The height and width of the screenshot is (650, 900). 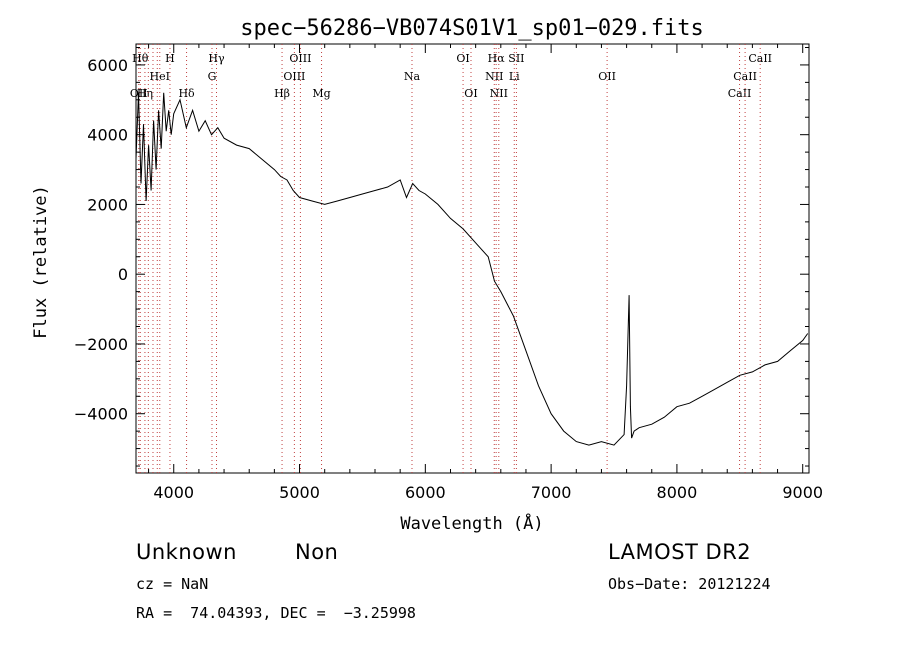 I want to click on subclass-label: Non, so click(x=317, y=552).